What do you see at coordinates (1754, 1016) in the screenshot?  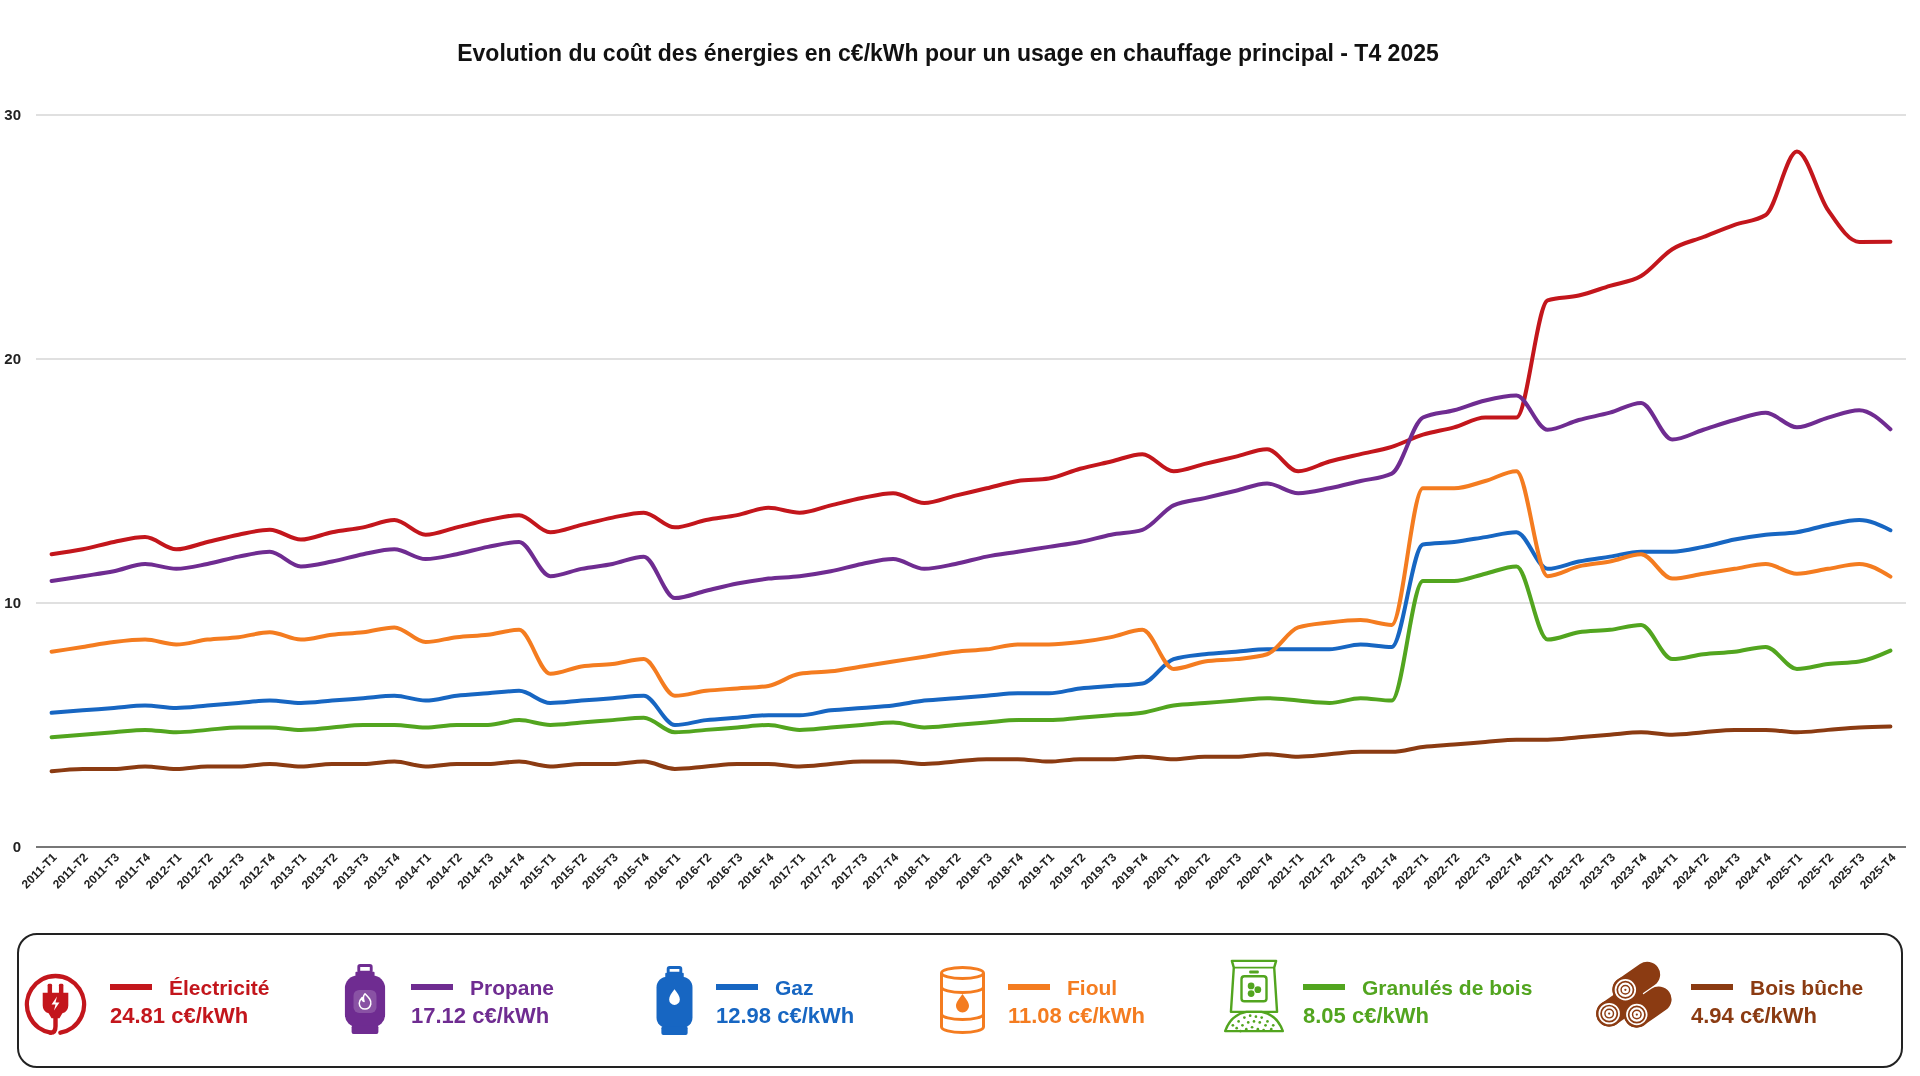 I see `text: 4.94 c€/kWh` at bounding box center [1754, 1016].